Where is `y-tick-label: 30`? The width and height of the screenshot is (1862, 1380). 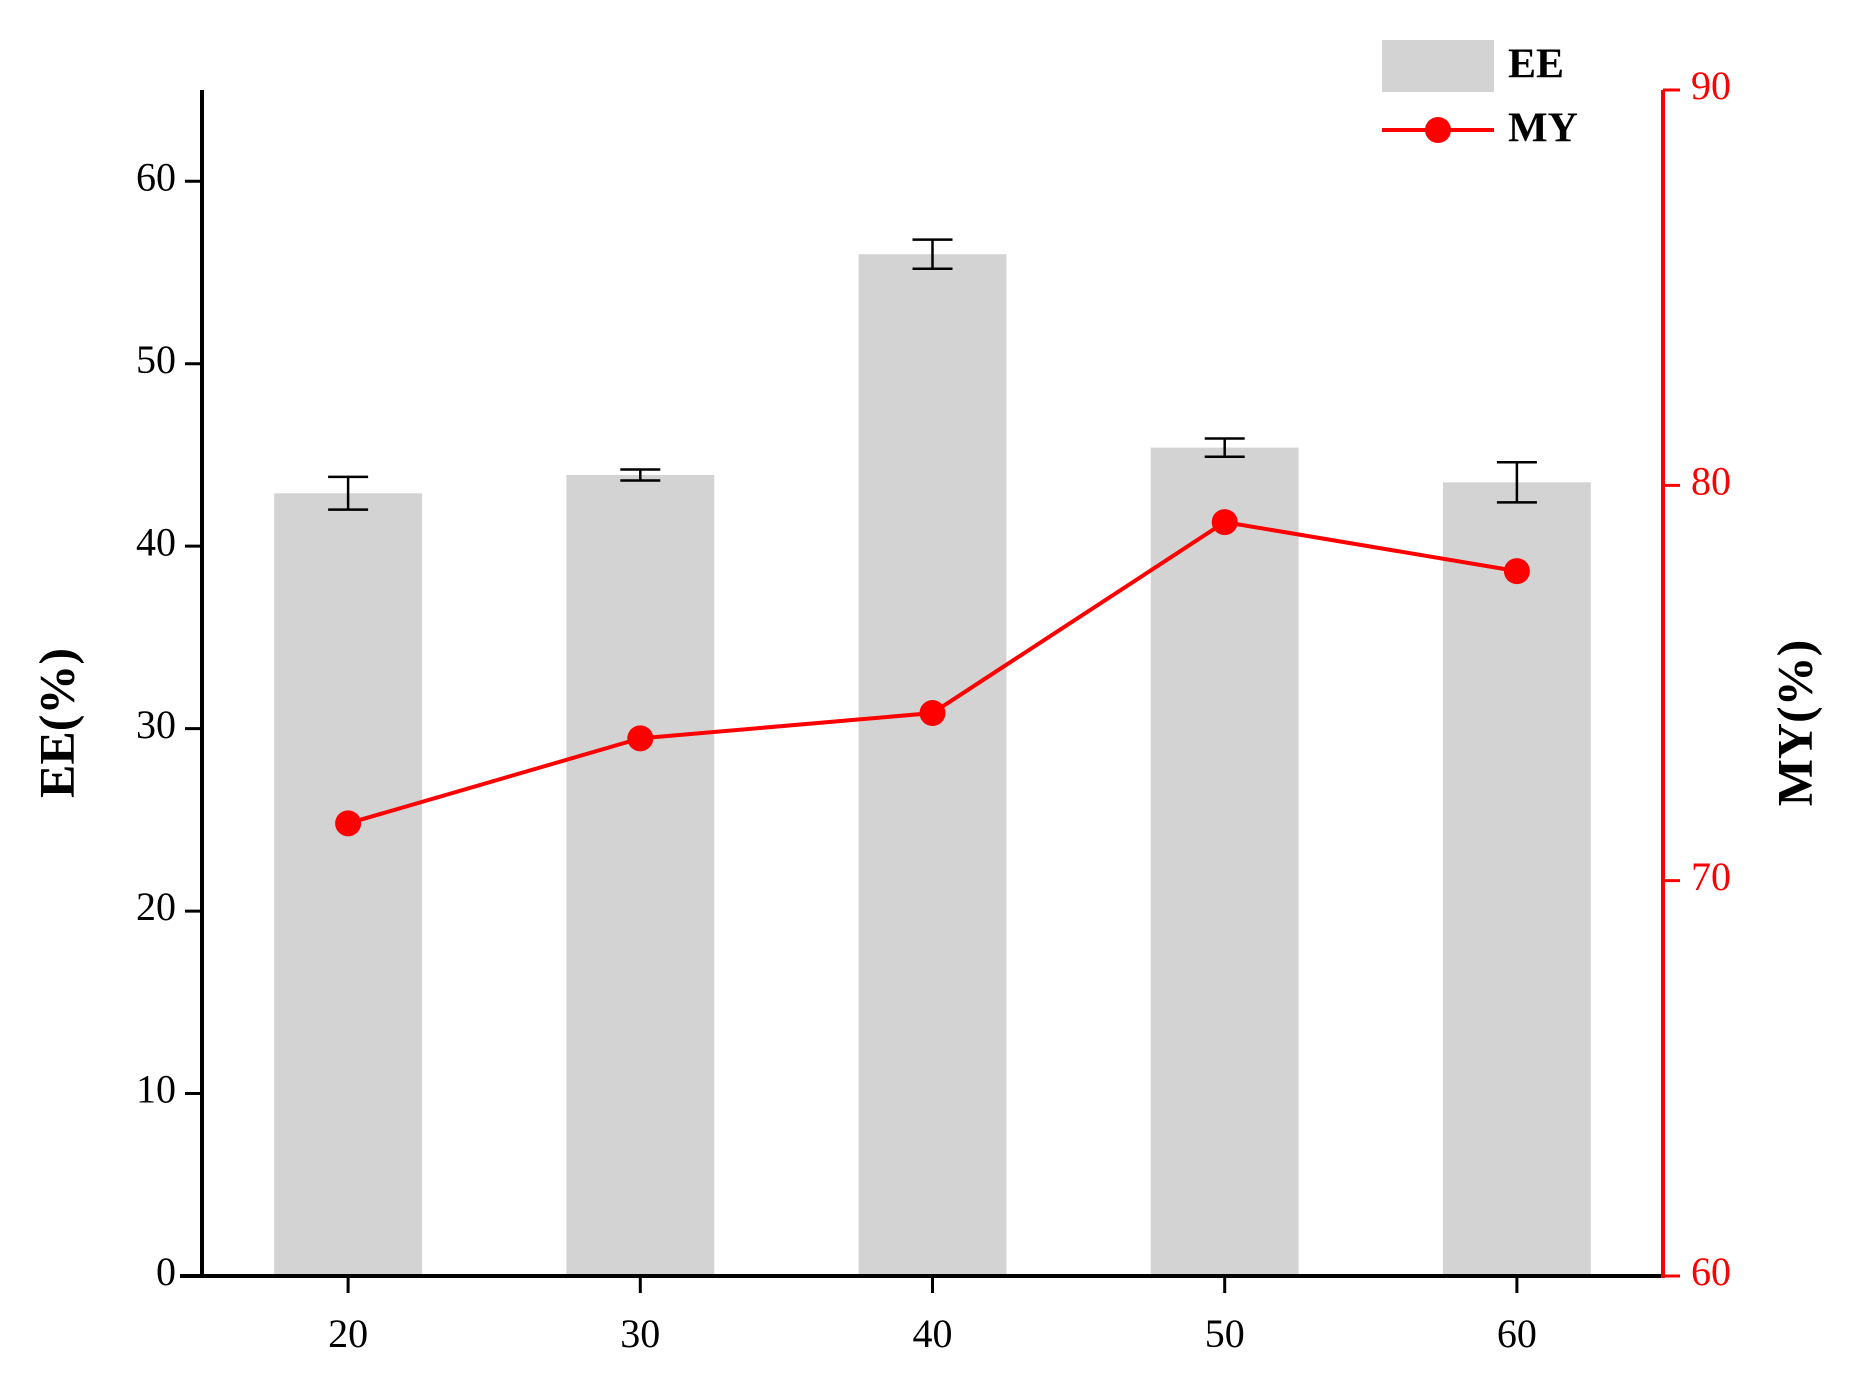 y-tick-label: 30 is located at coordinates (156, 724).